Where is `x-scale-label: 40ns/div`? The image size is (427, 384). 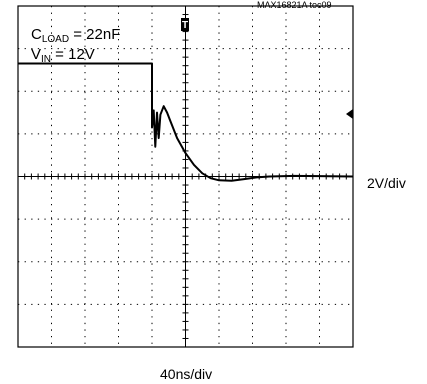
x-scale-label: 40ns/div is located at coordinates (186, 374).